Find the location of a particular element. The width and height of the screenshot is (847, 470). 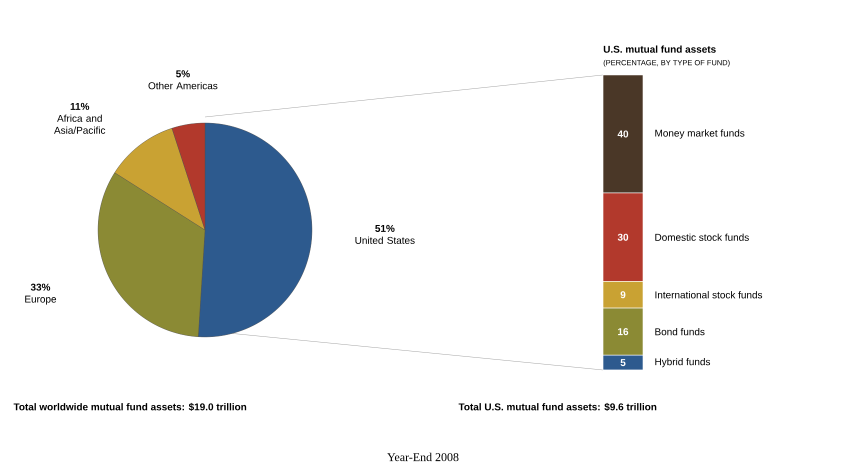

data-label: 33% is located at coordinates (40, 287).